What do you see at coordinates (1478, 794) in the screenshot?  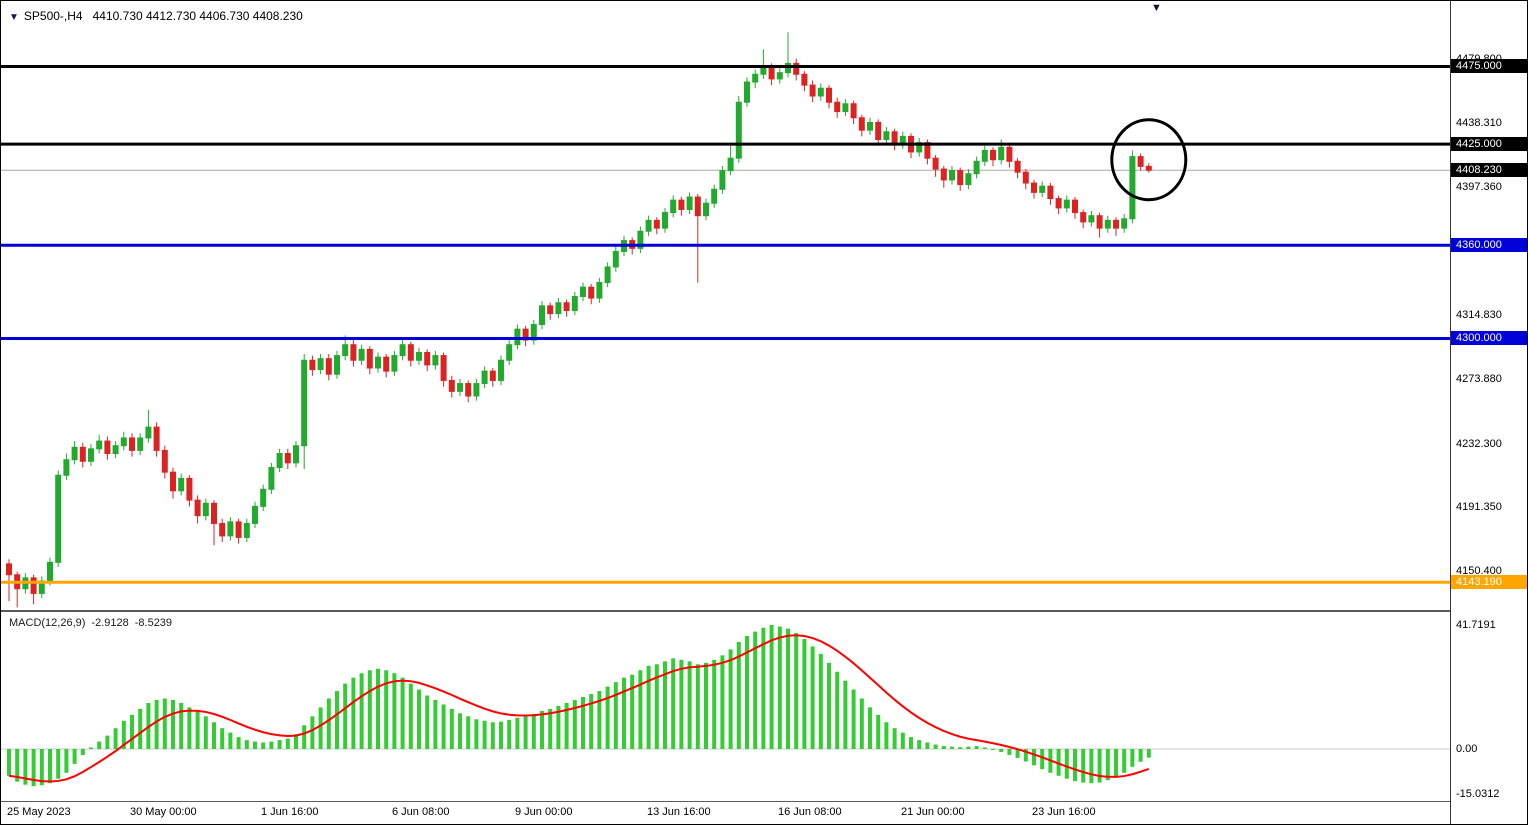 I see `price-scale-tick-label: -15.0312` at bounding box center [1478, 794].